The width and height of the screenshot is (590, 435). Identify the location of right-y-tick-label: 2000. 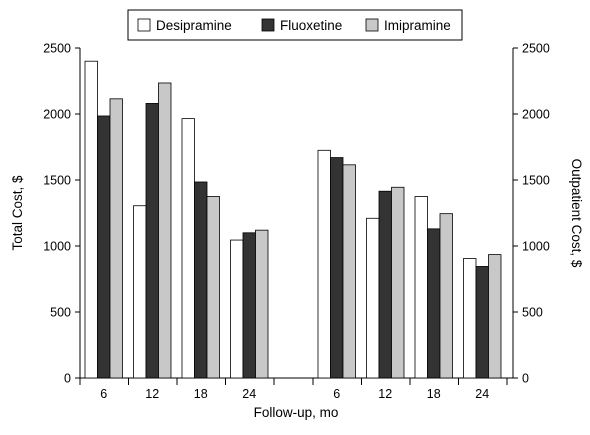
(536, 115).